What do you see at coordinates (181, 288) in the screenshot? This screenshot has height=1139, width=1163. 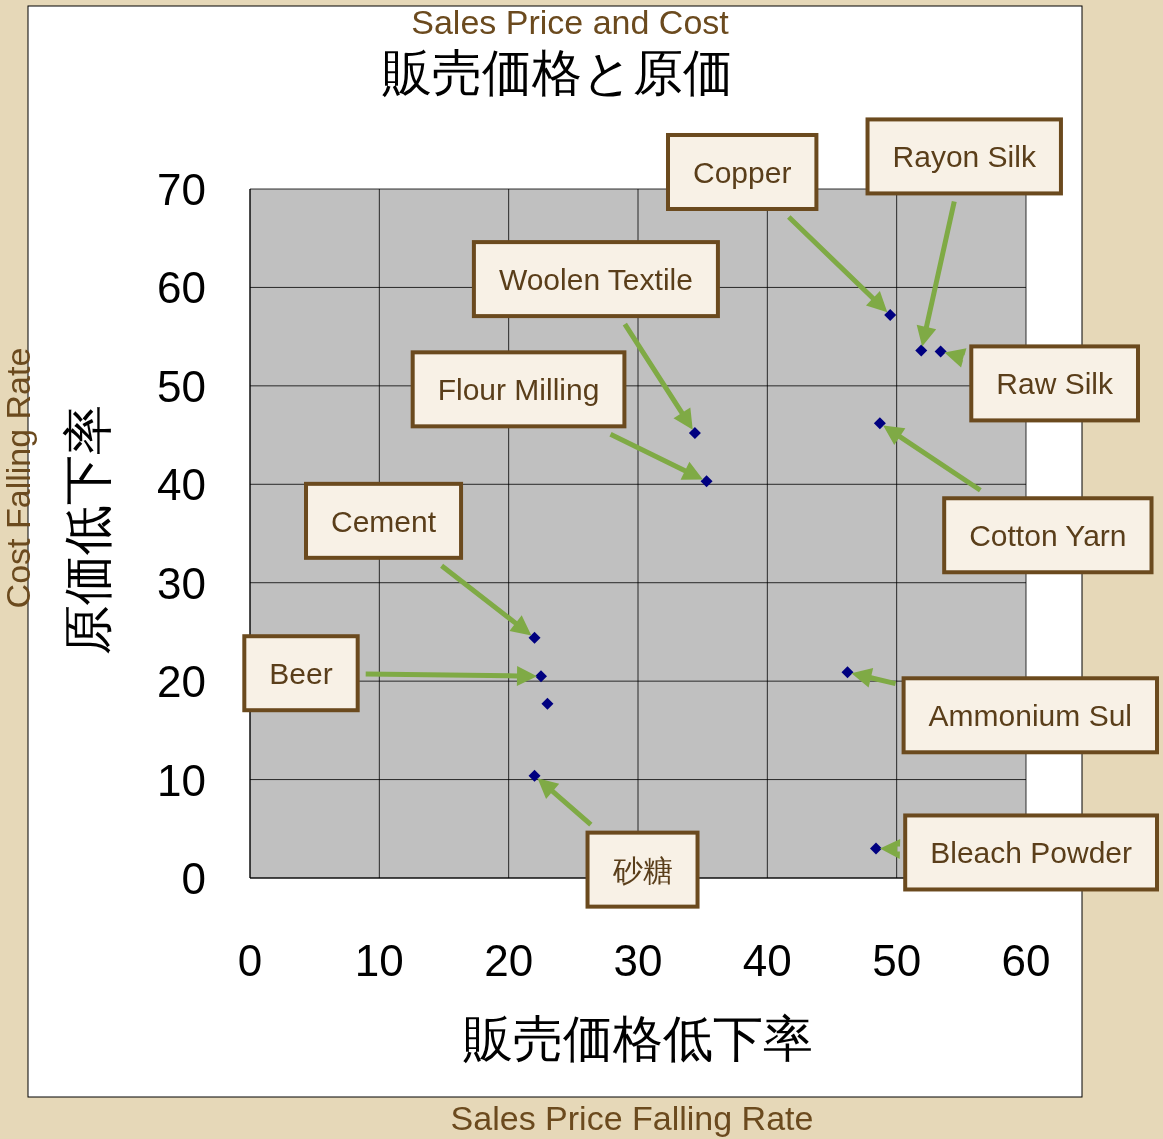 I see `y-tick-label: 60` at bounding box center [181, 288].